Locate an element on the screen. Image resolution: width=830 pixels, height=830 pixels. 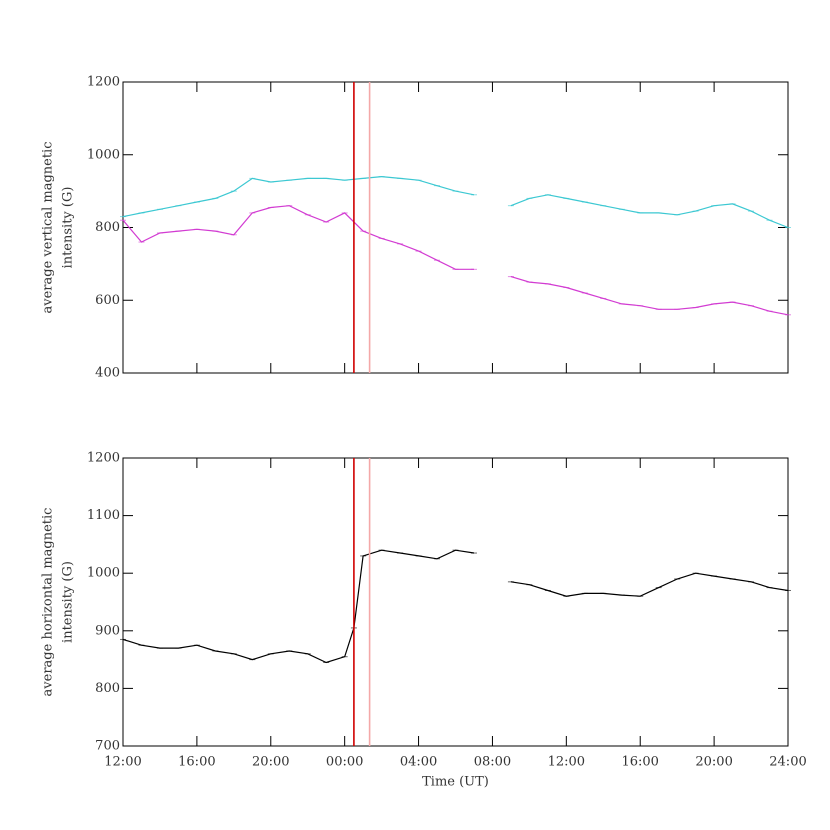
y-axis-label: average horizontal magnetic is located at coordinates (48, 602).